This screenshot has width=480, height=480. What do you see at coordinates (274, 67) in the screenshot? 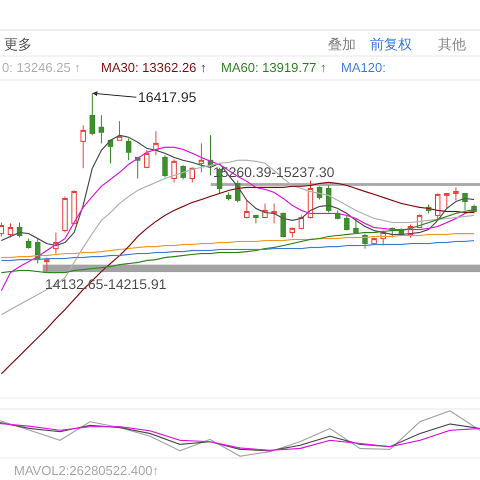
I see `text: MA60: 13919.77 ↑` at bounding box center [274, 67].